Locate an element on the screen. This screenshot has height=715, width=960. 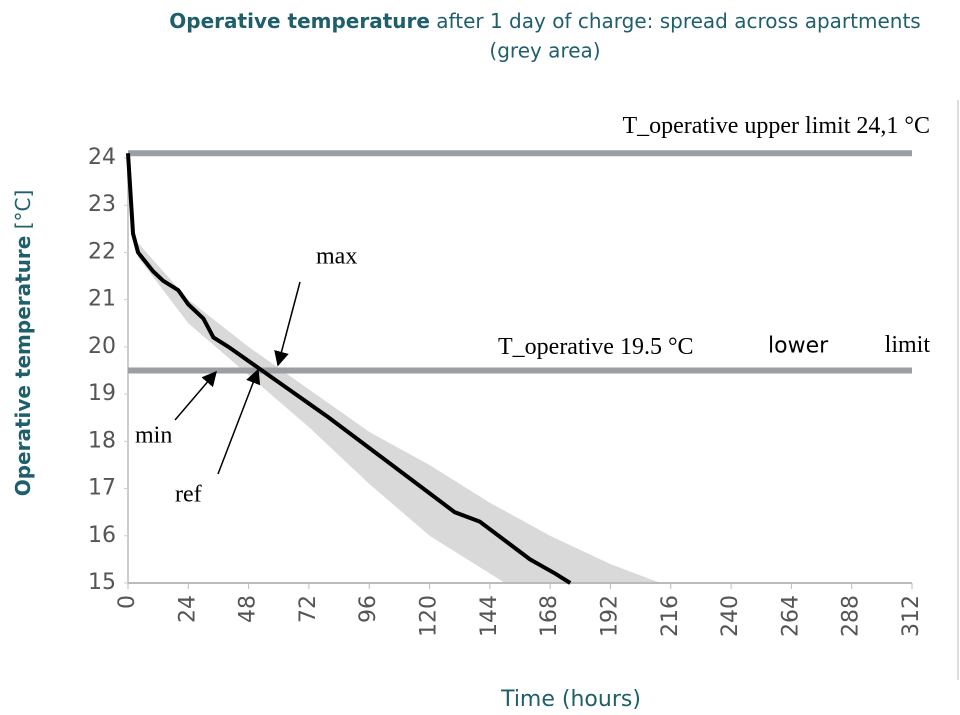
y-label-bold: Operative temperature is located at coordinates (23, 366).